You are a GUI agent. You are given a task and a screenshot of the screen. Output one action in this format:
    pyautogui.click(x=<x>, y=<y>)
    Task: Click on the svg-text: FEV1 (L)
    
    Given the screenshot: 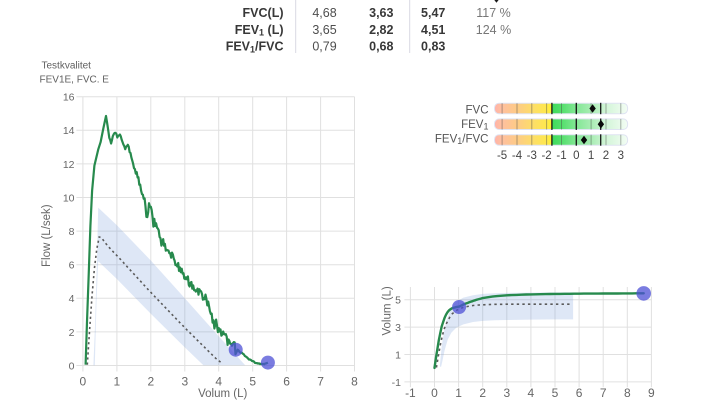 What is the action you would take?
    pyautogui.click(x=259, y=30)
    